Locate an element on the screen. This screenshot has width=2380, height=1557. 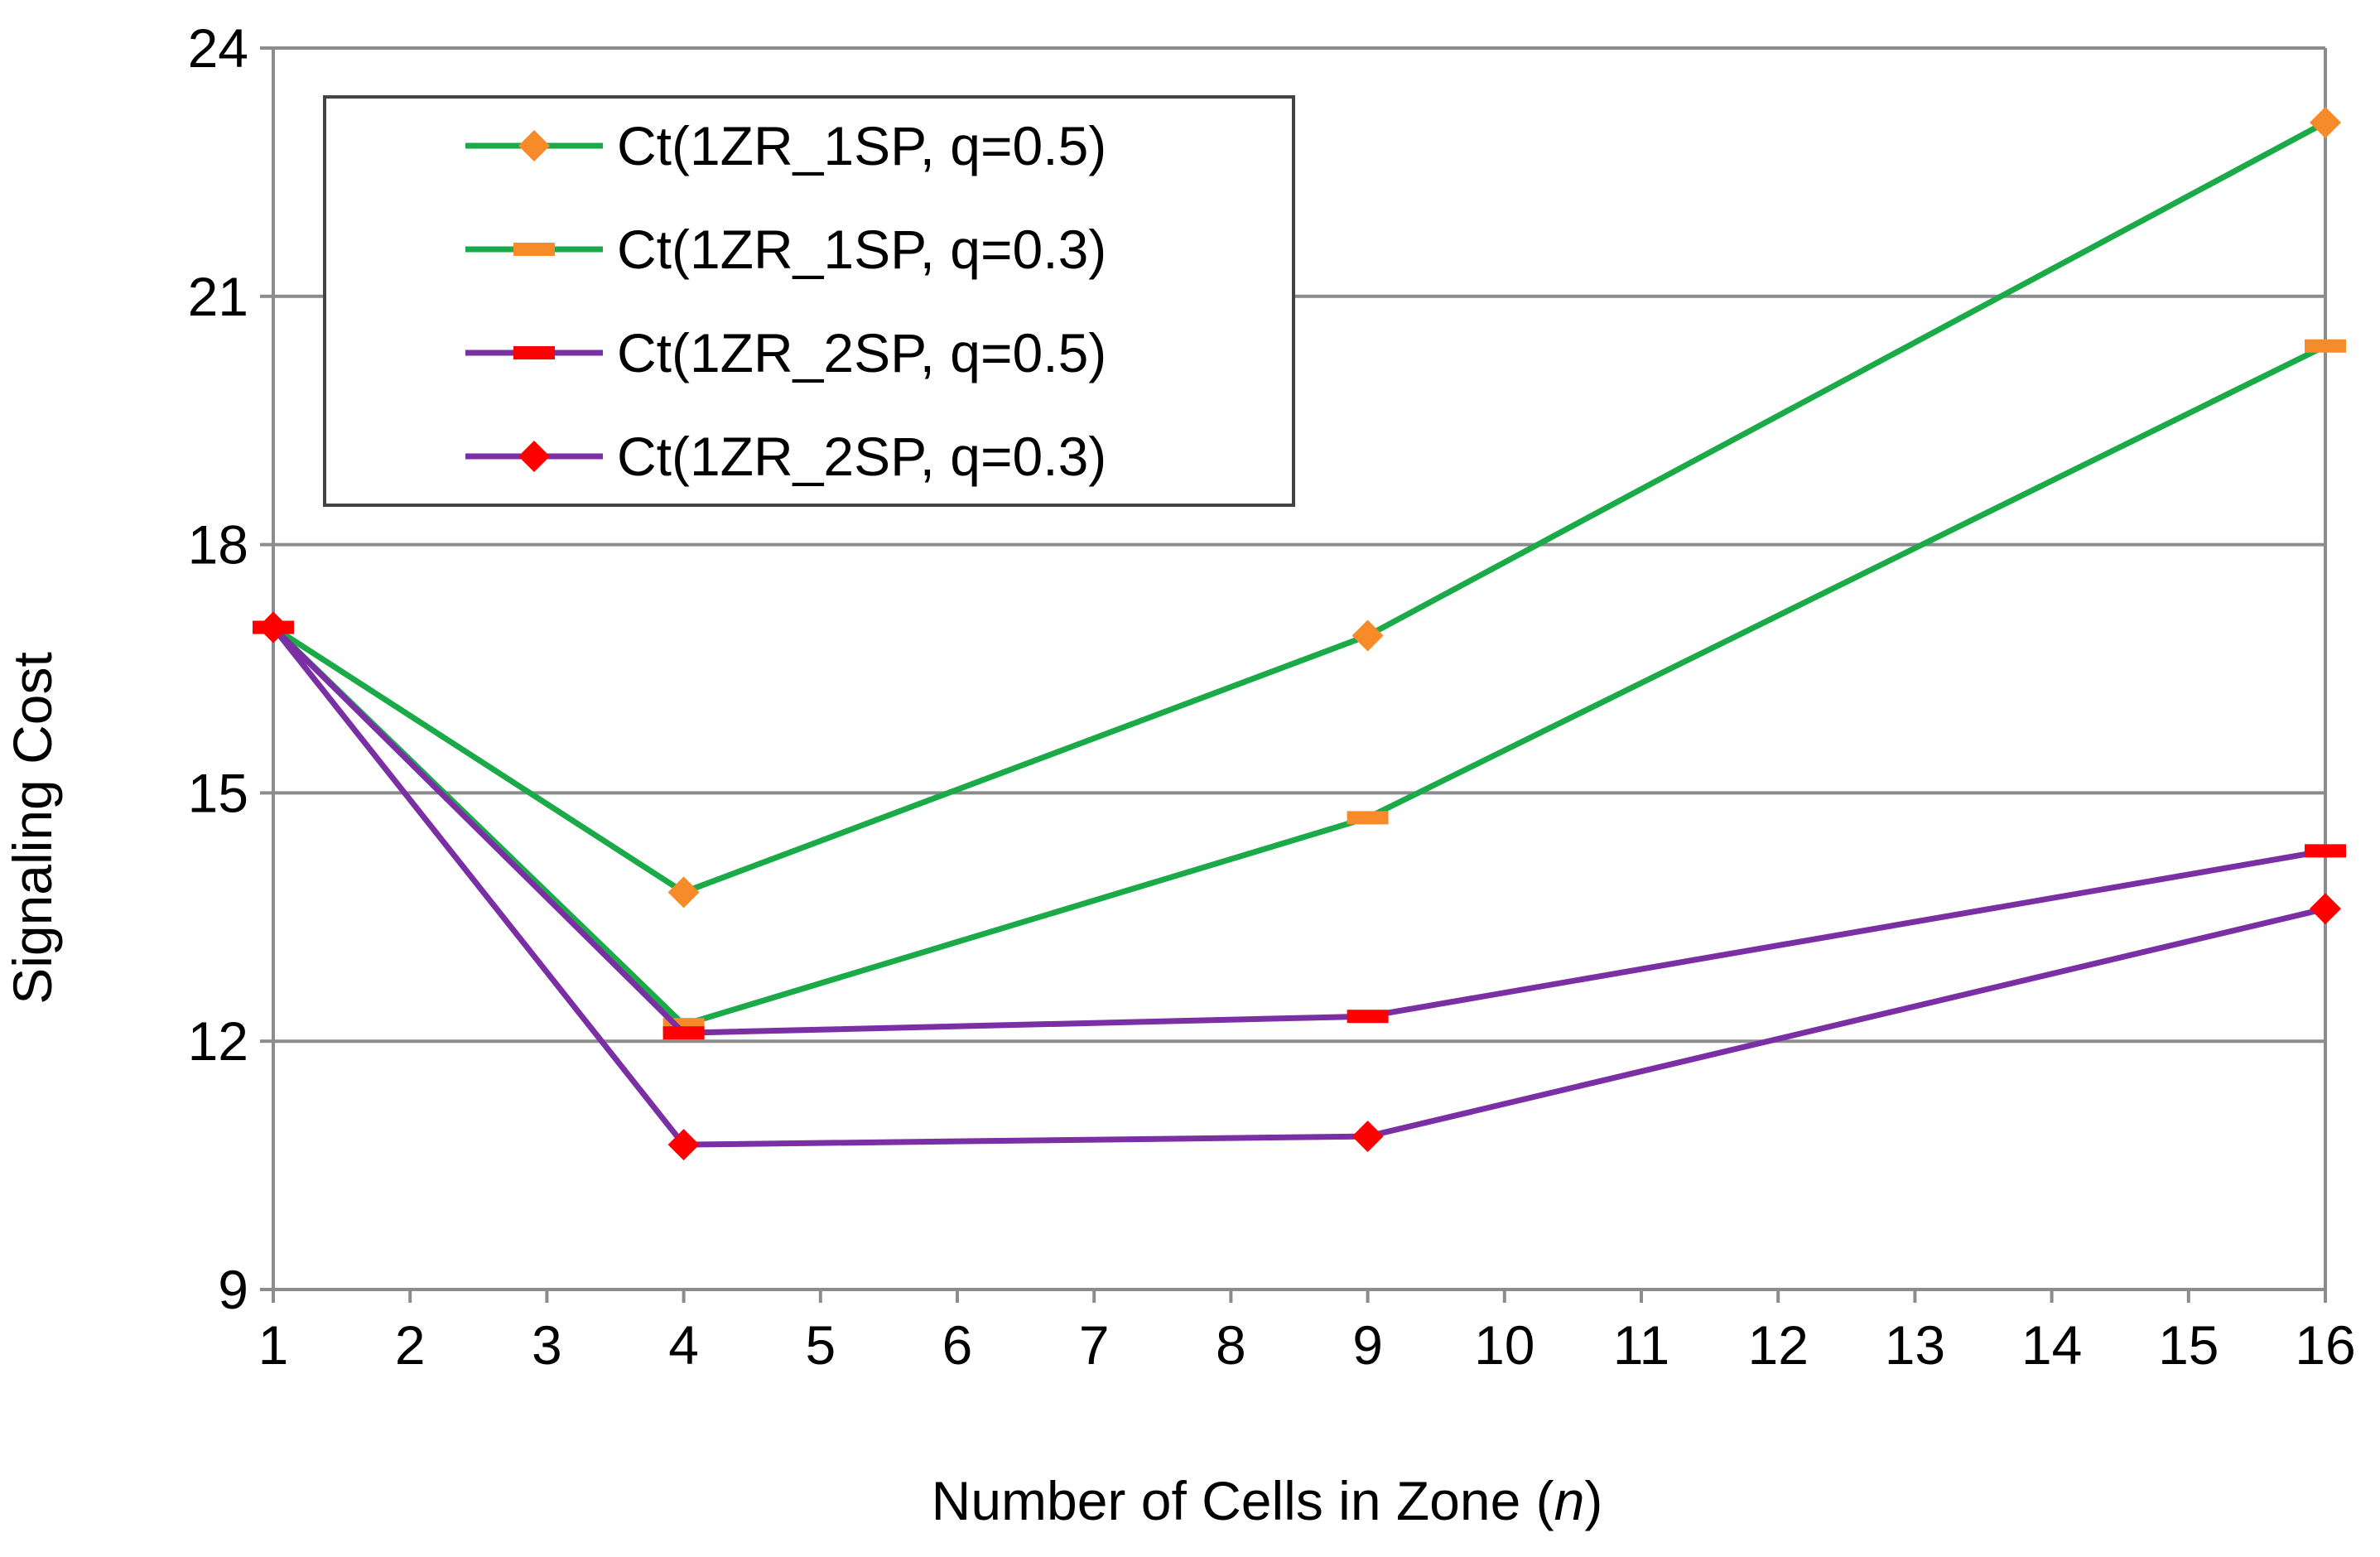
x-tick-label-11: 11 is located at coordinates (1641, 1345).